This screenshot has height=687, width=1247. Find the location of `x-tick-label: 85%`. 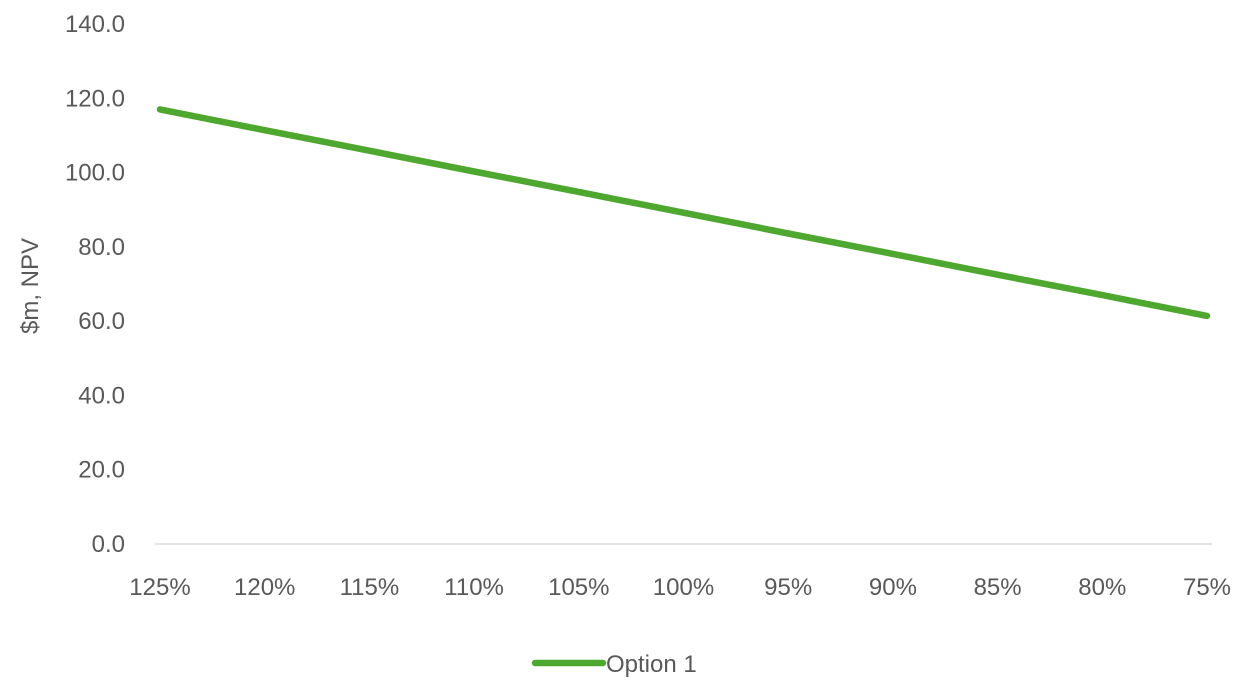

x-tick-label: 85% is located at coordinates (998, 587).